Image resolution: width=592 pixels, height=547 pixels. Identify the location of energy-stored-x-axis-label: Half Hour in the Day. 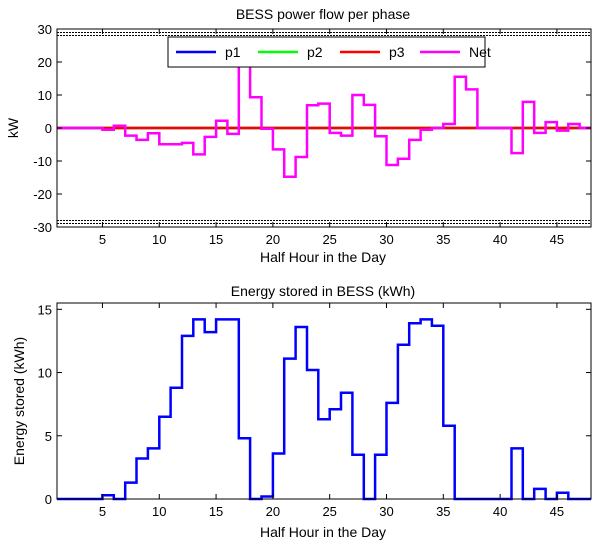
(323, 532).